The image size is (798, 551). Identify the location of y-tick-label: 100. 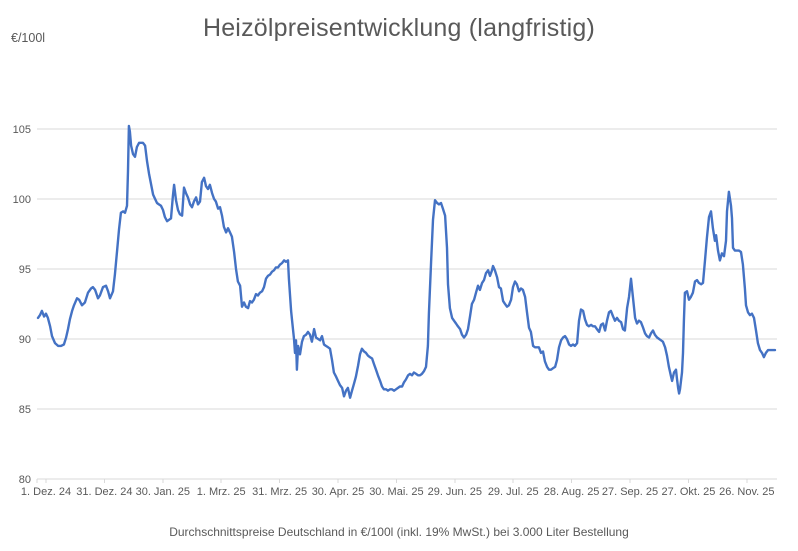
(22, 200).